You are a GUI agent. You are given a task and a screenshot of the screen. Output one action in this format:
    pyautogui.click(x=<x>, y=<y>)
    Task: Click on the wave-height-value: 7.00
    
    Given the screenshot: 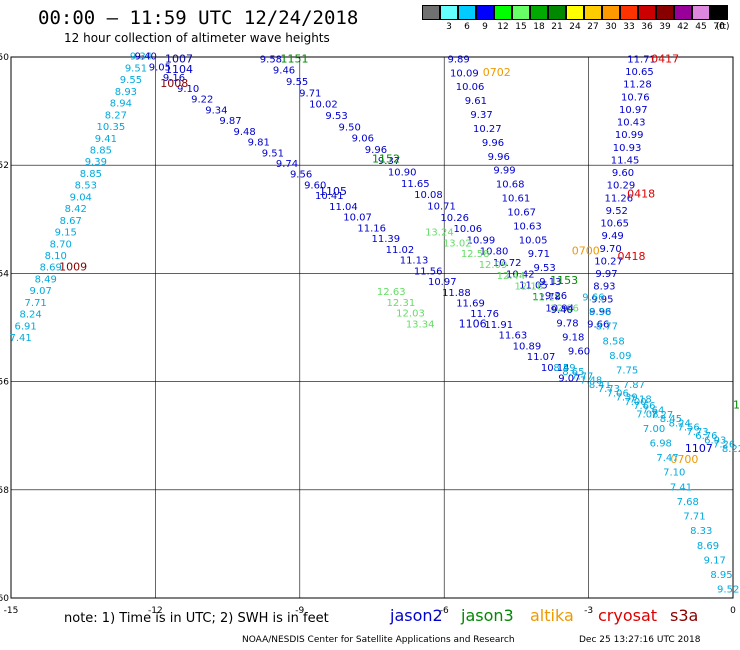 What is the action you would take?
    pyautogui.click(x=635, y=402)
    